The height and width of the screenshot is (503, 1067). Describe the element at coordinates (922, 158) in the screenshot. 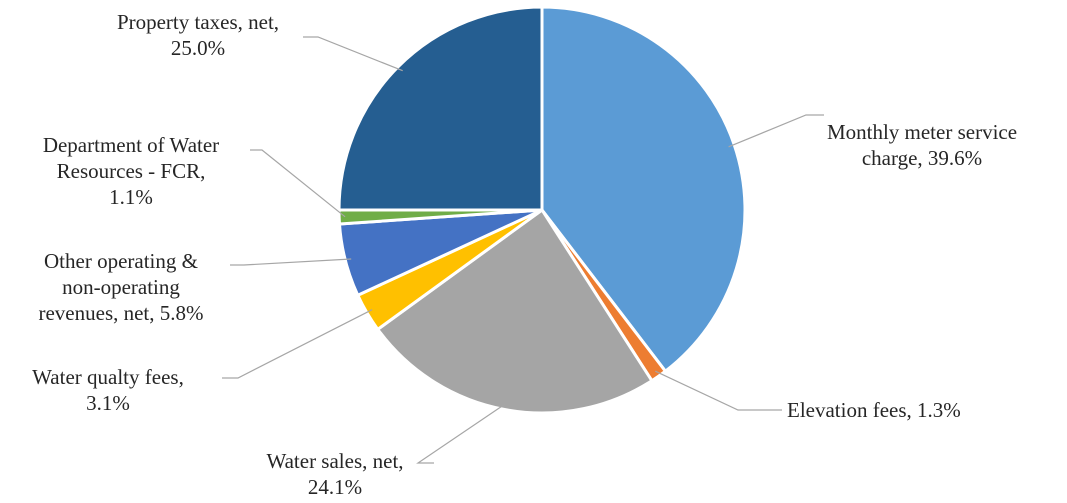

I see `slice-label-line: charge, 39.6%` at that location.